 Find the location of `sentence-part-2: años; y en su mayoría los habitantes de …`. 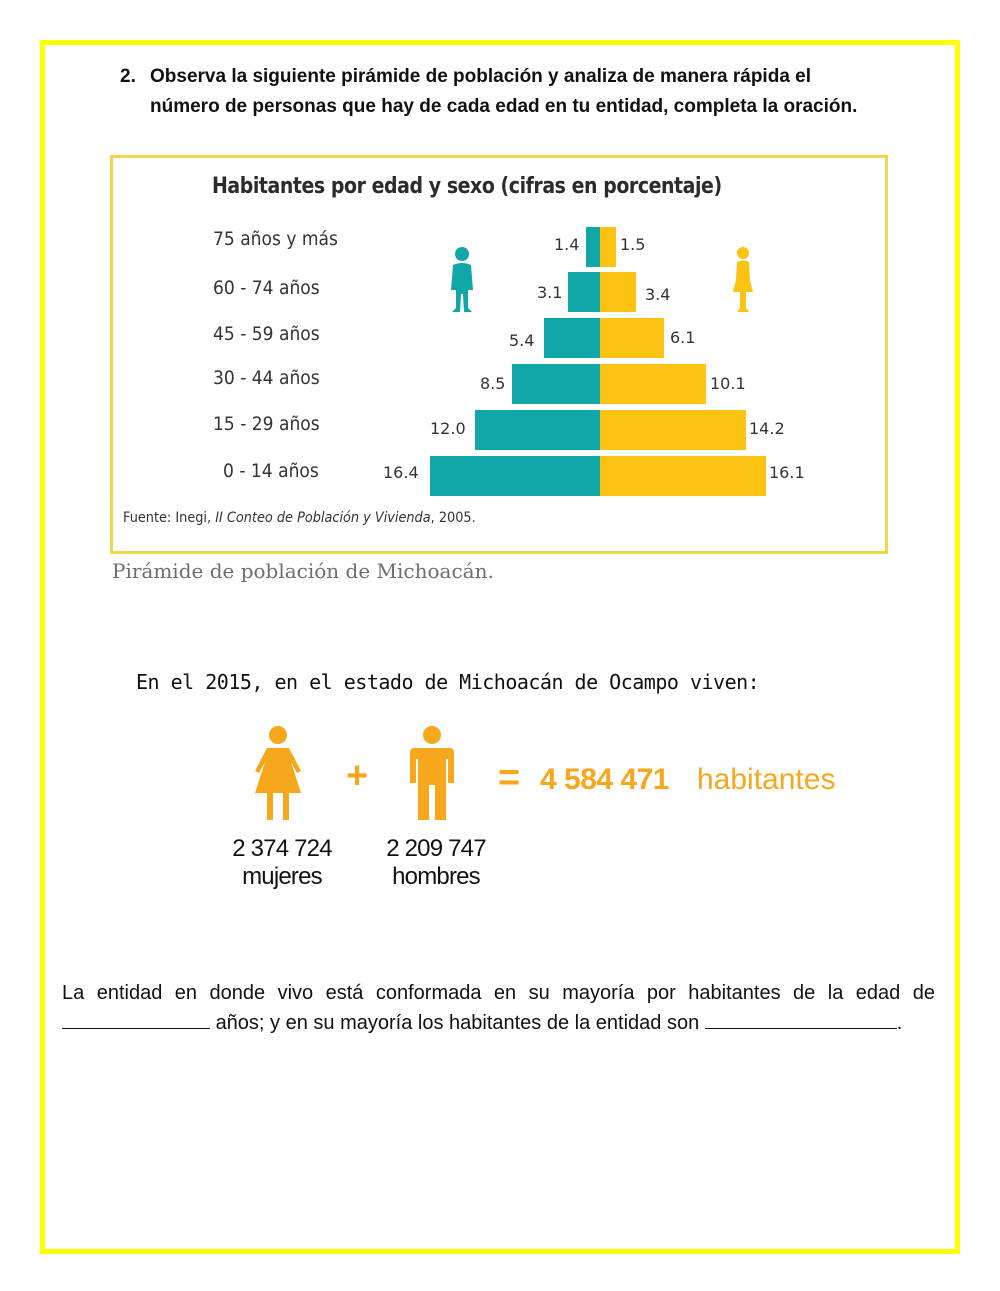

sentence-part-2: años; y en su mayoría los habitantes de … is located at coordinates (457, 1023).